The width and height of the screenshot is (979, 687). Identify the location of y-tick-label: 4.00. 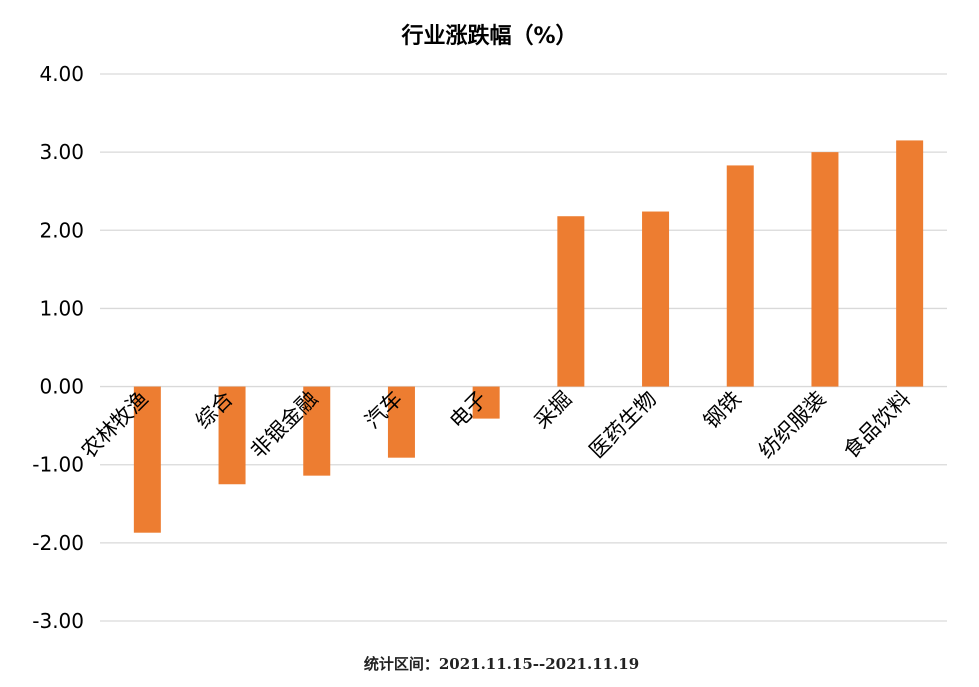
(61, 74).